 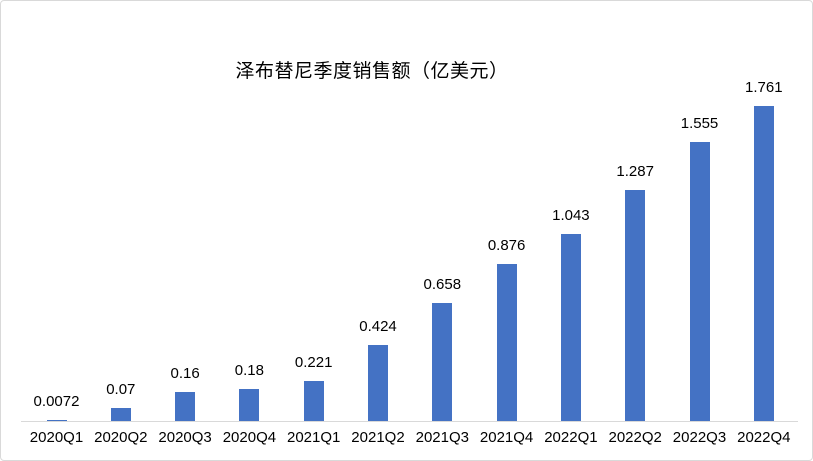 What do you see at coordinates (56, 437) in the screenshot?
I see `x-axis-label: 2020Q1` at bounding box center [56, 437].